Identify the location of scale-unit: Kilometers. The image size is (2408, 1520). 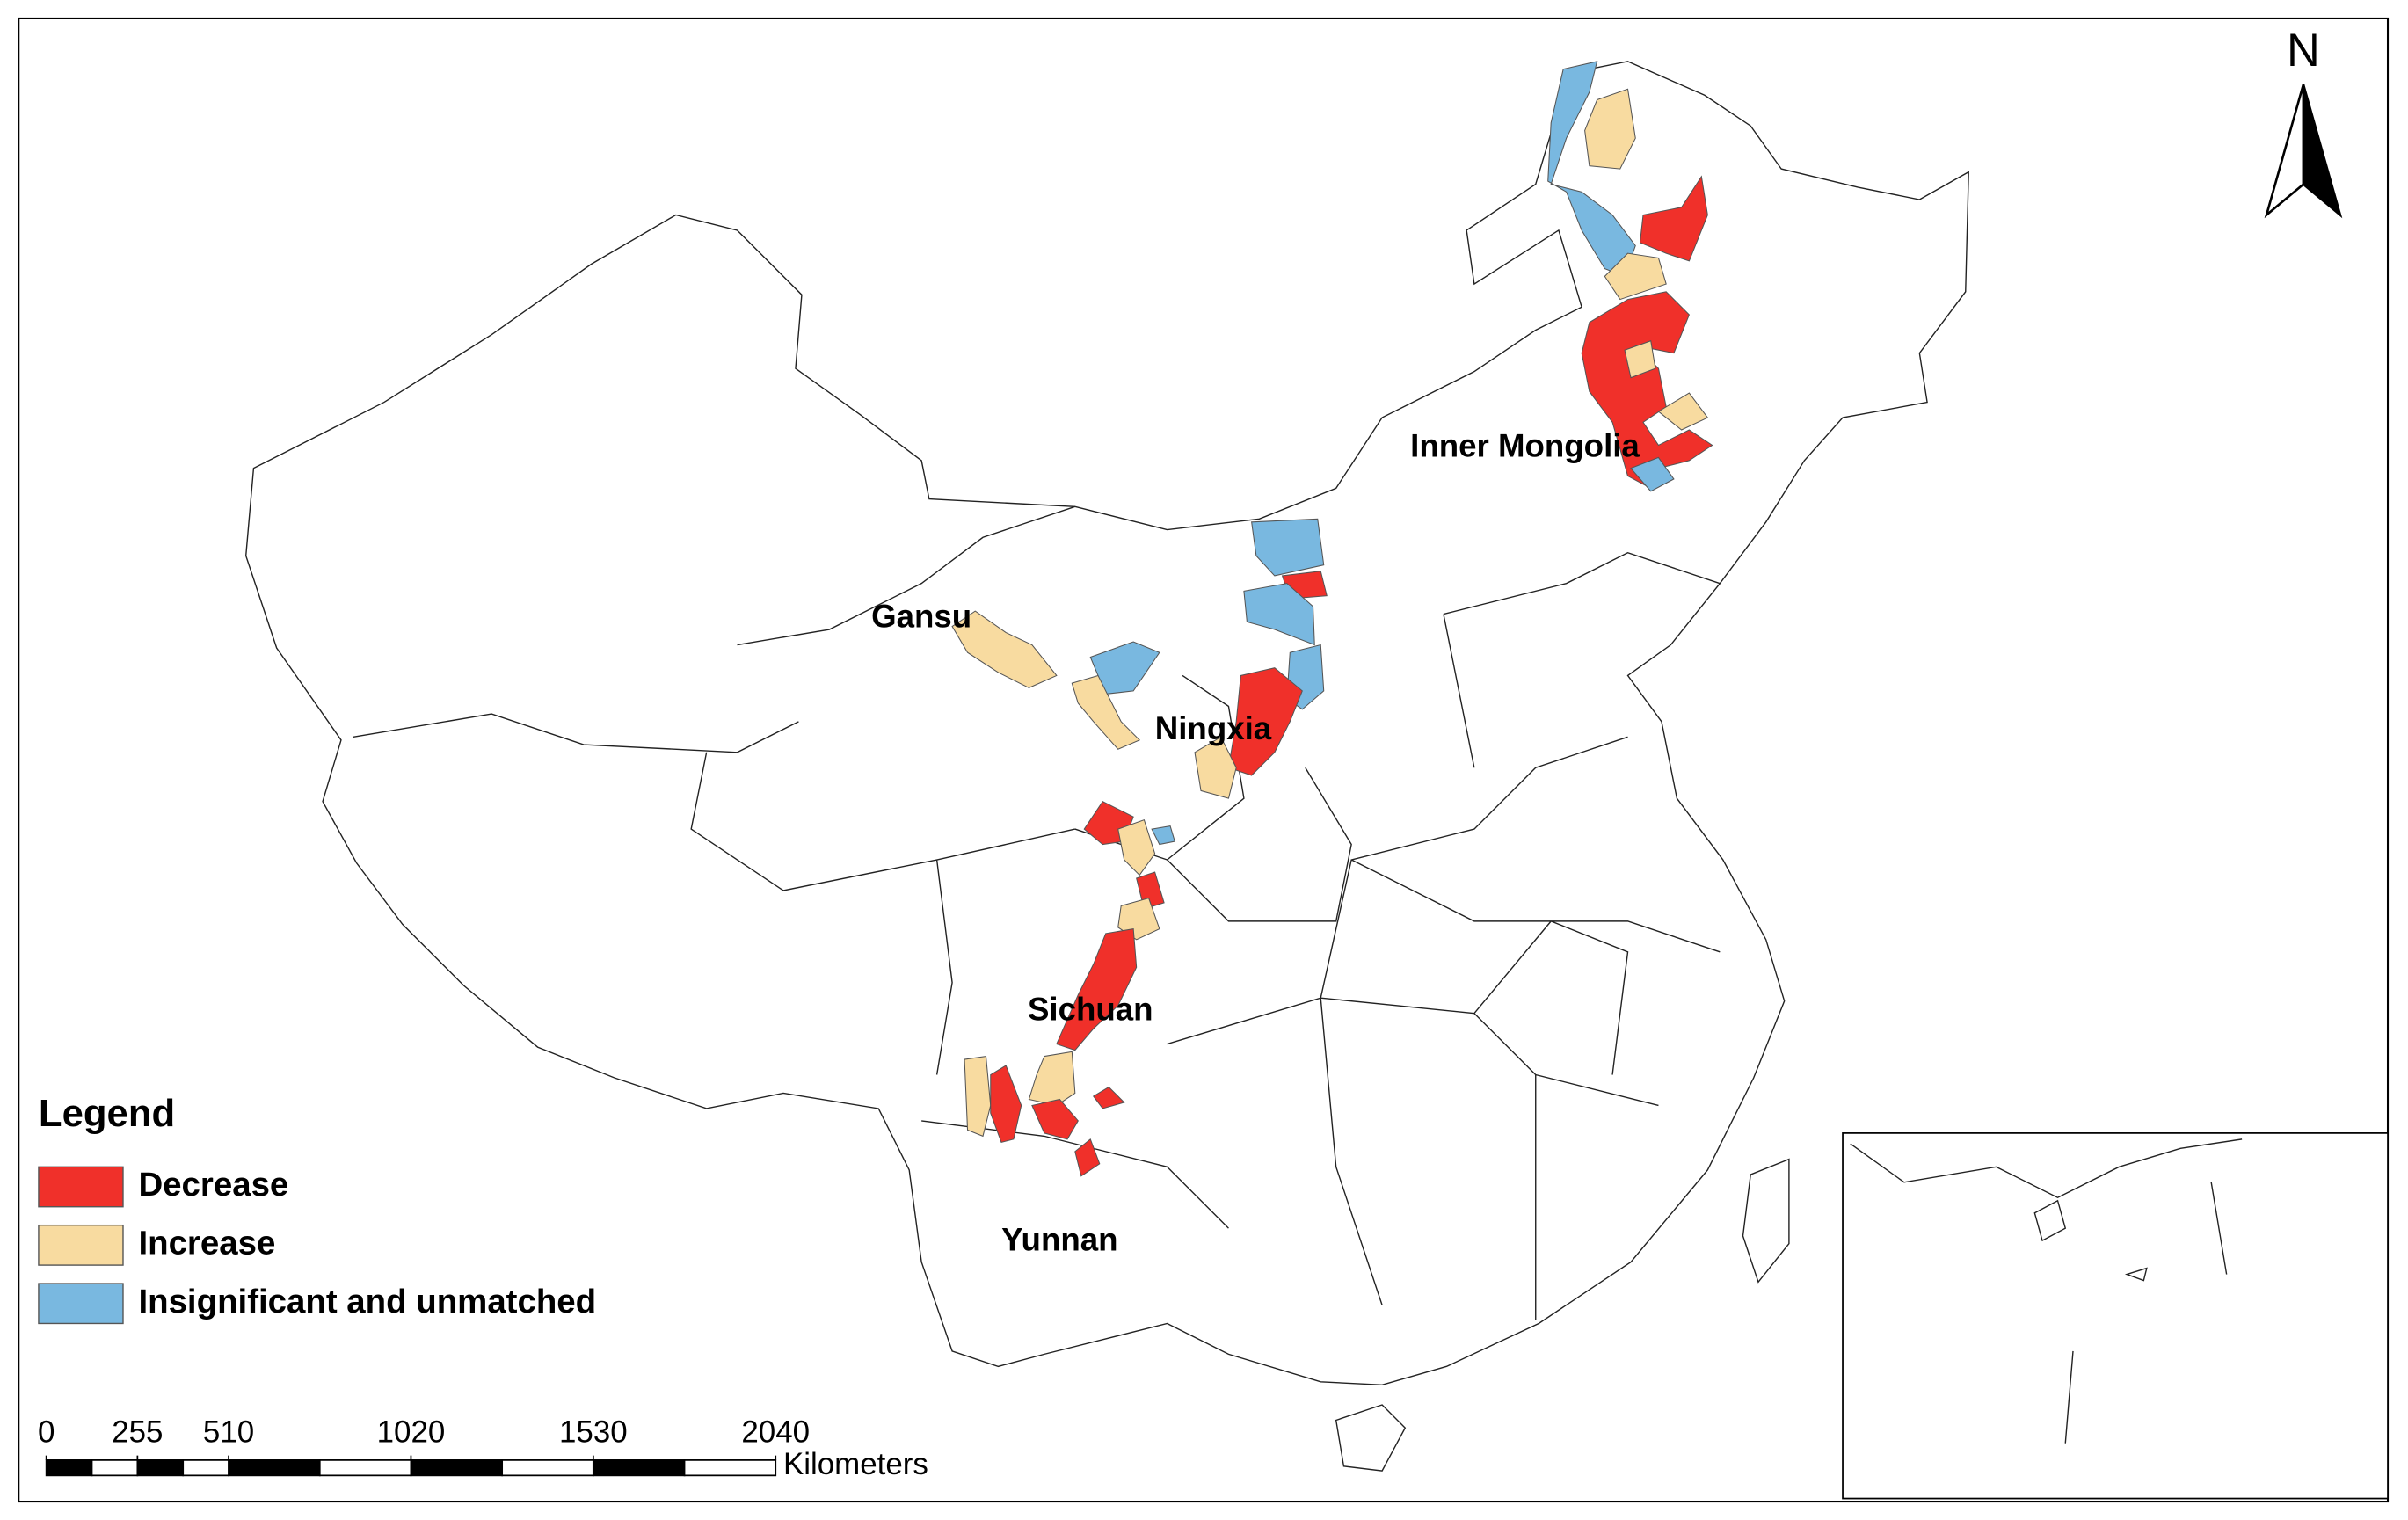
(855, 1464).